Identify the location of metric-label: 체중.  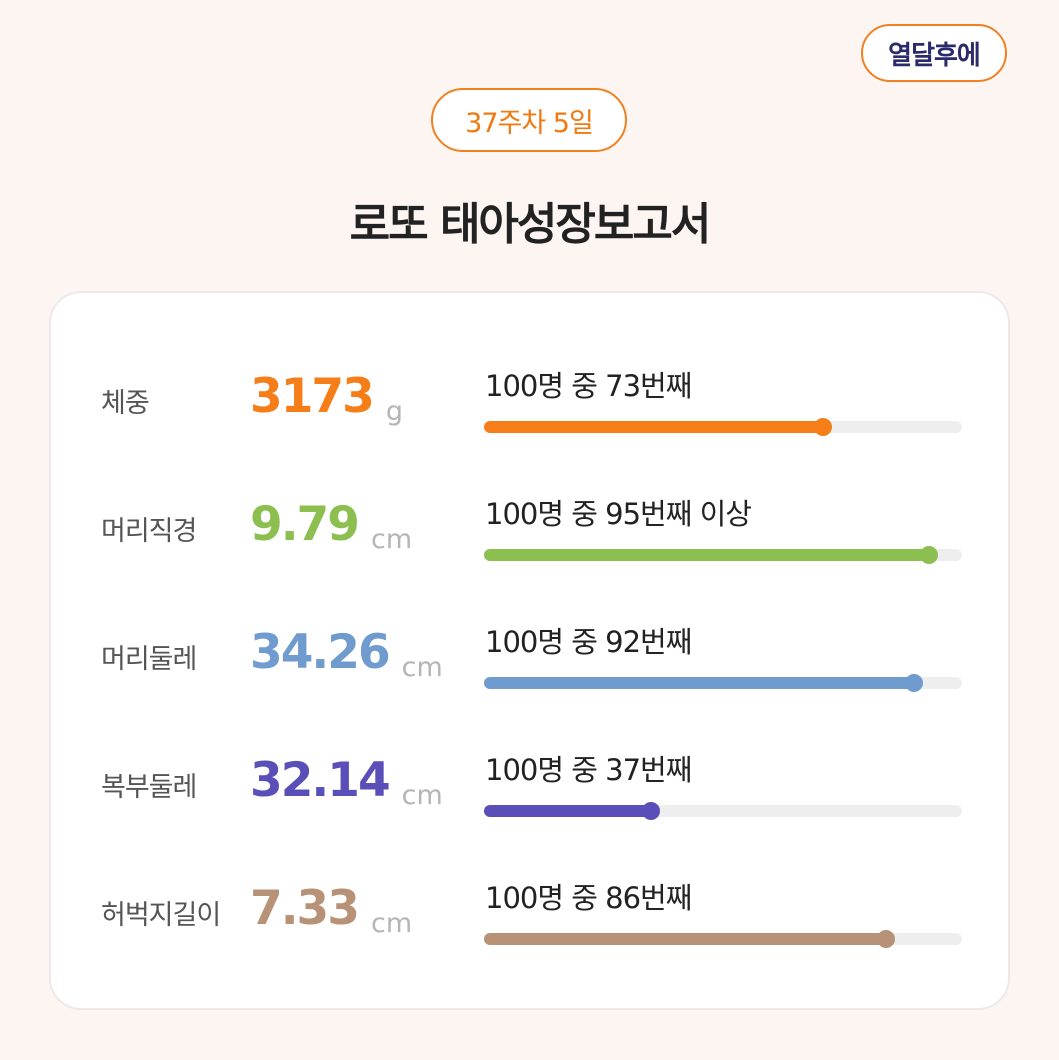
(125, 403).